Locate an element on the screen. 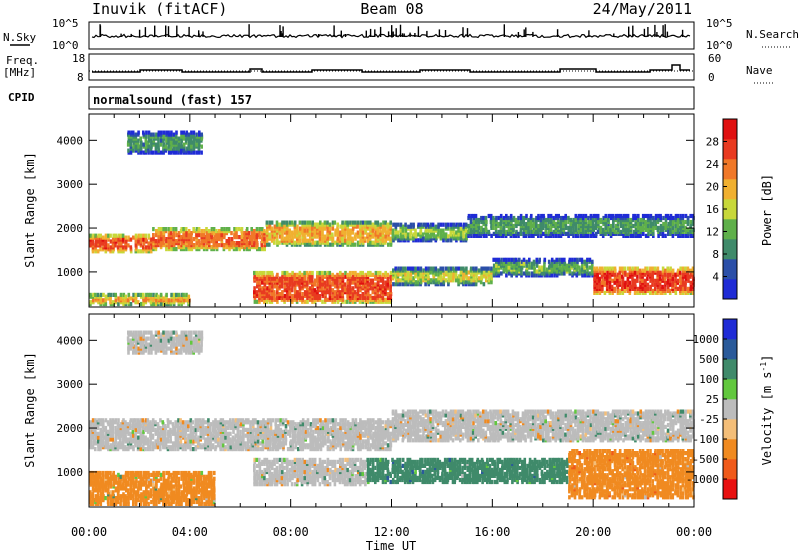 Image resolution: width=800 pixels, height=554 pixels. y-tick-label: 2000 is located at coordinates (70, 228).